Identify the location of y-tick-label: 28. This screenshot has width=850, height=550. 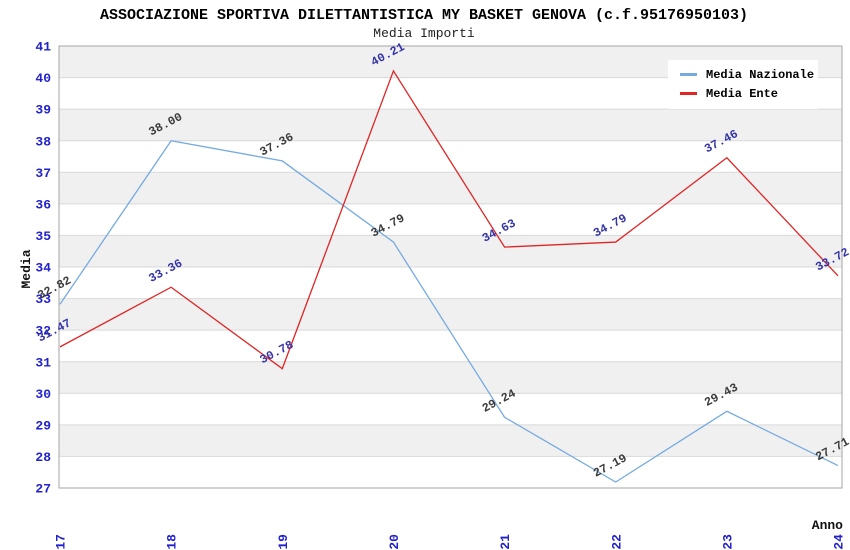
(43, 457).